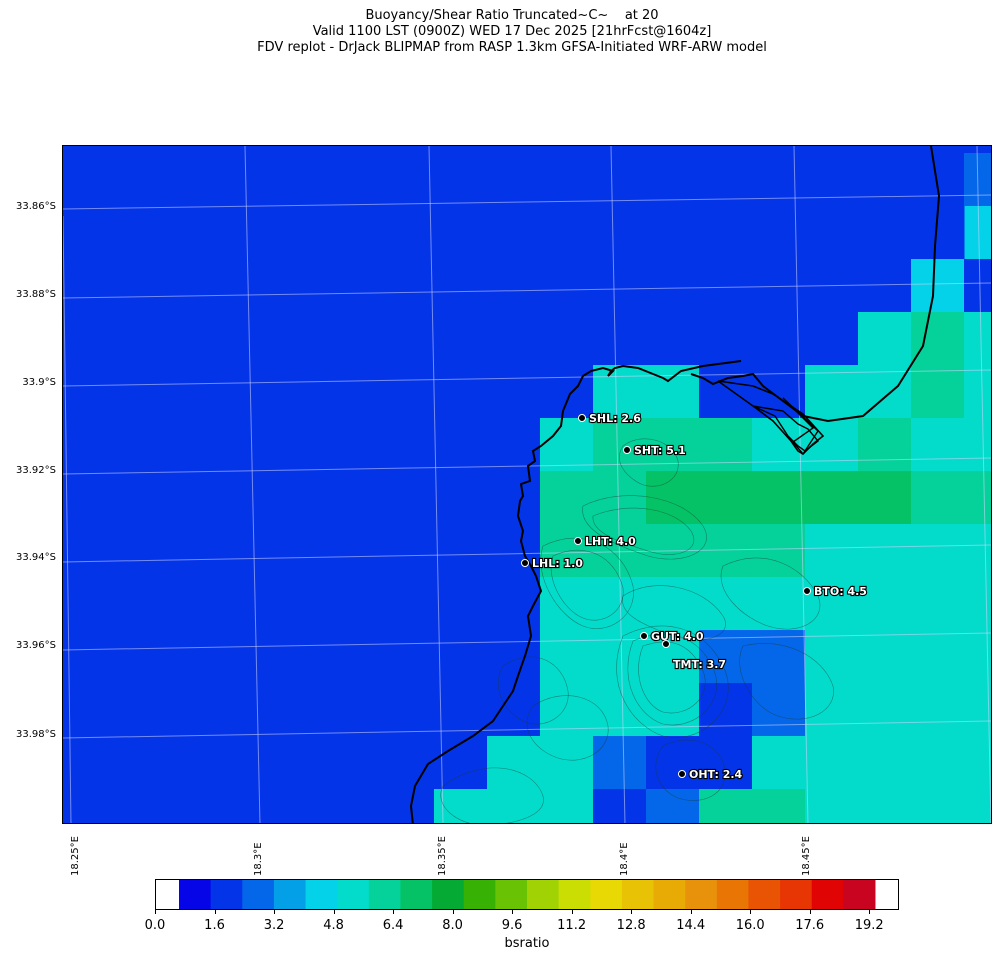 The width and height of the screenshot is (1001, 962). I want to click on colorbar-tick-label: 17.6, so click(810, 925).